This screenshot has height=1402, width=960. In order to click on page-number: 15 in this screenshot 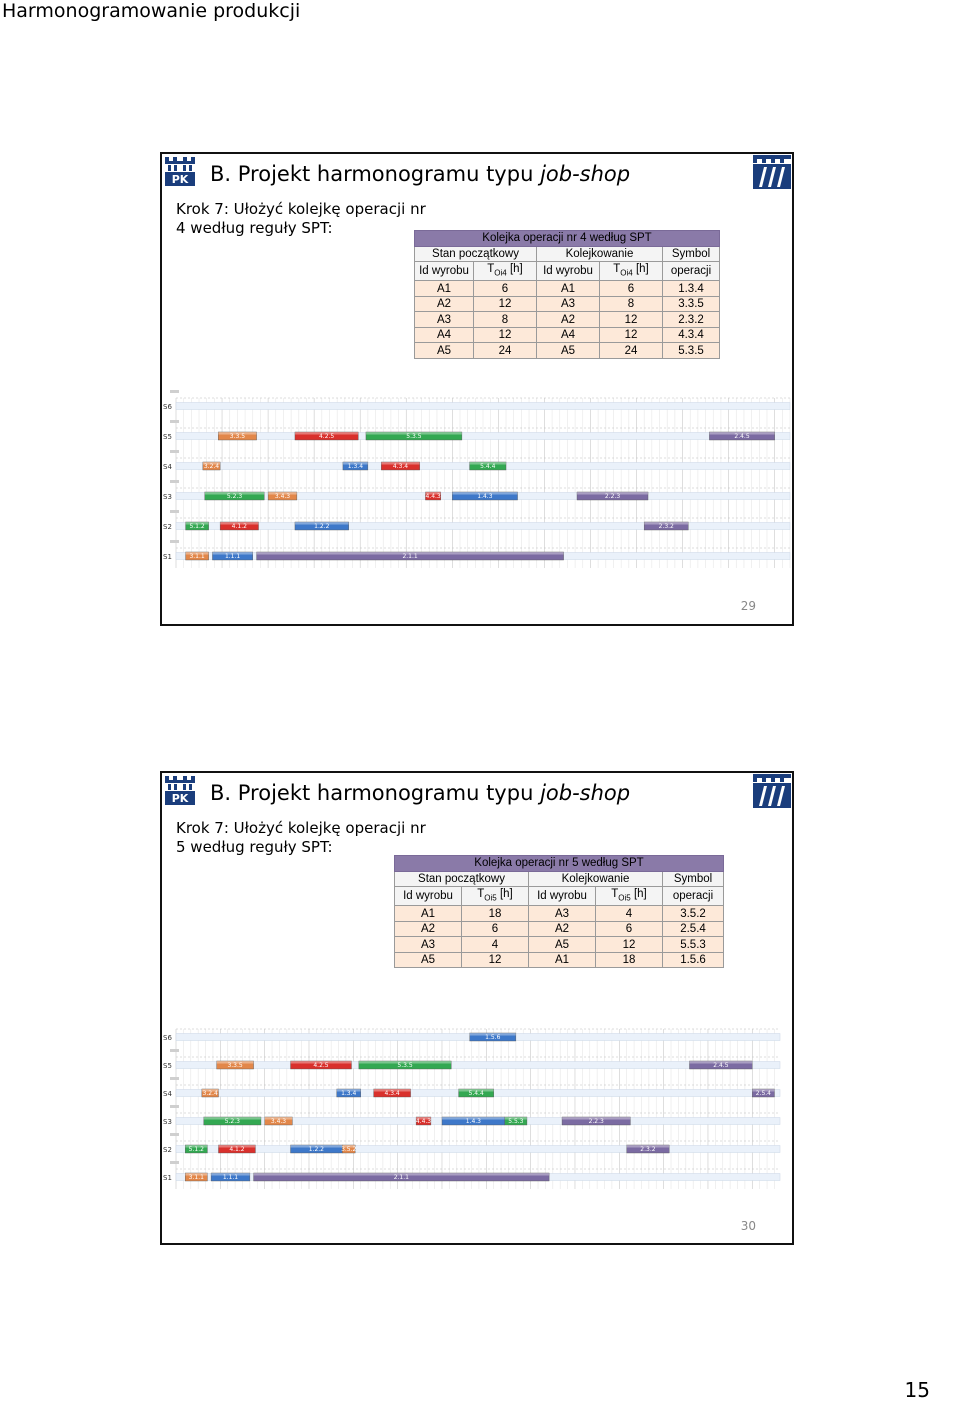, I will do `click(917, 1390)`.